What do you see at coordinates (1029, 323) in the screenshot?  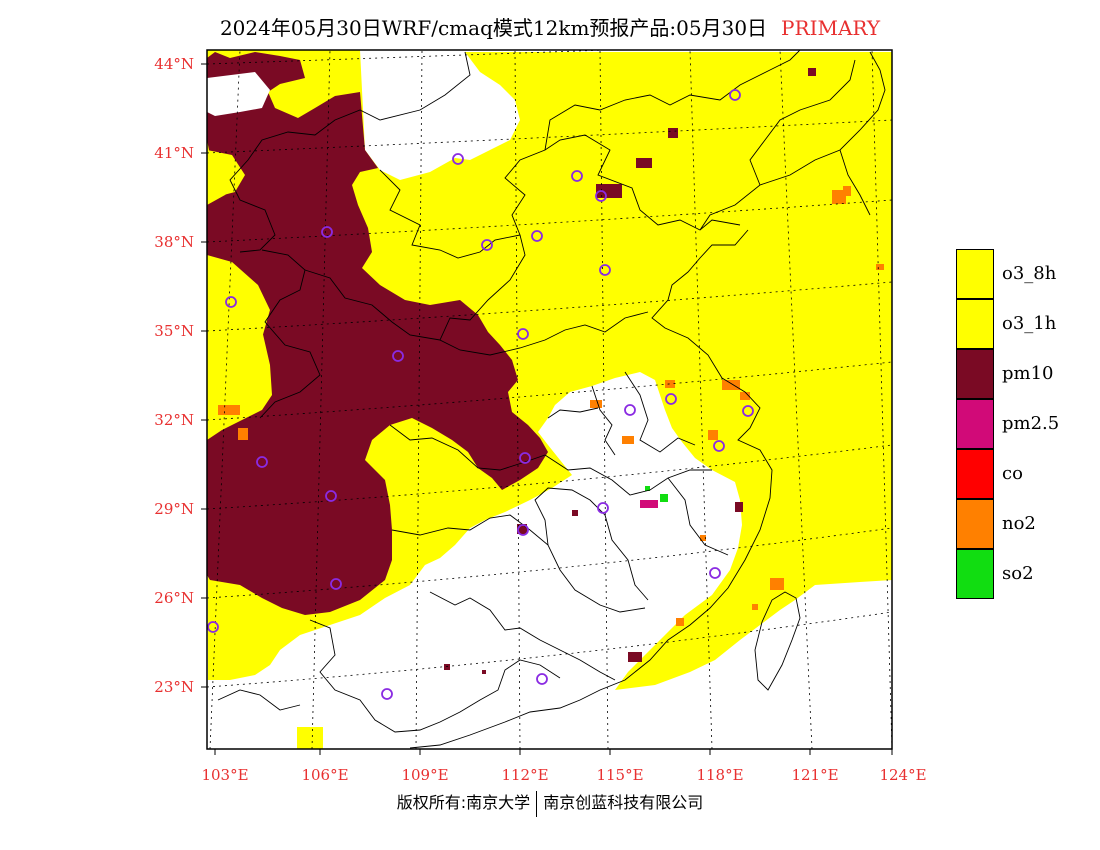 I see `legend-label: o3_1h` at bounding box center [1029, 323].